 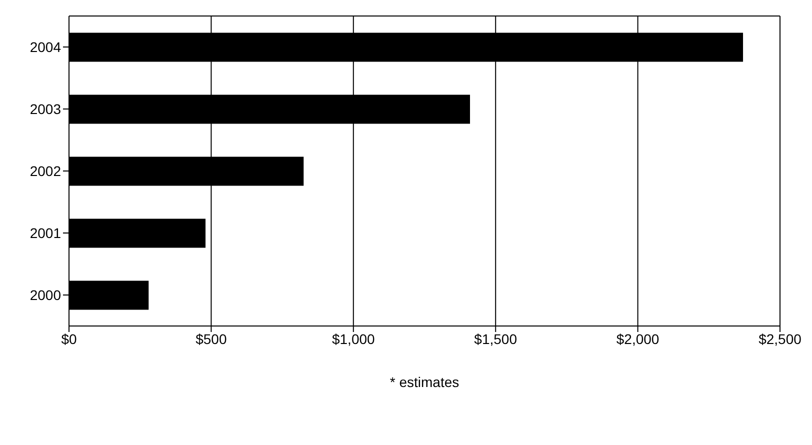 I want to click on y-tick-label: 2000, so click(x=46, y=294).